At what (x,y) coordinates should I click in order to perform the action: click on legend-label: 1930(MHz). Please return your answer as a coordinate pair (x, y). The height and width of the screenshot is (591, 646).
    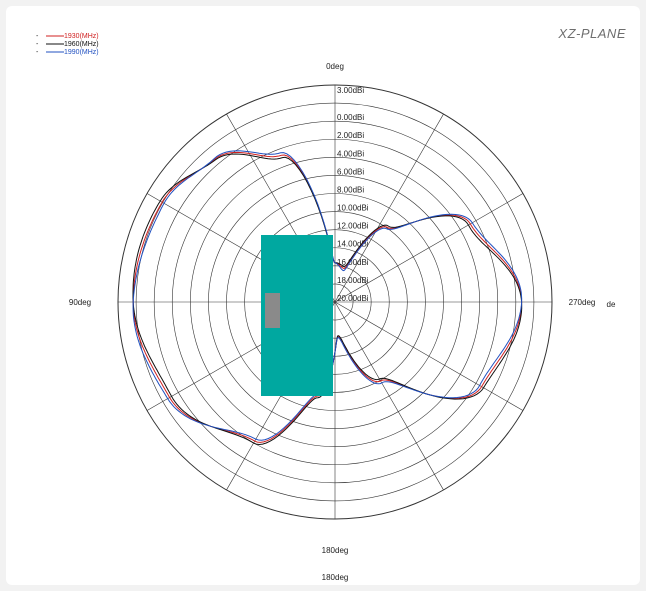
    Looking at the image, I should click on (81, 36).